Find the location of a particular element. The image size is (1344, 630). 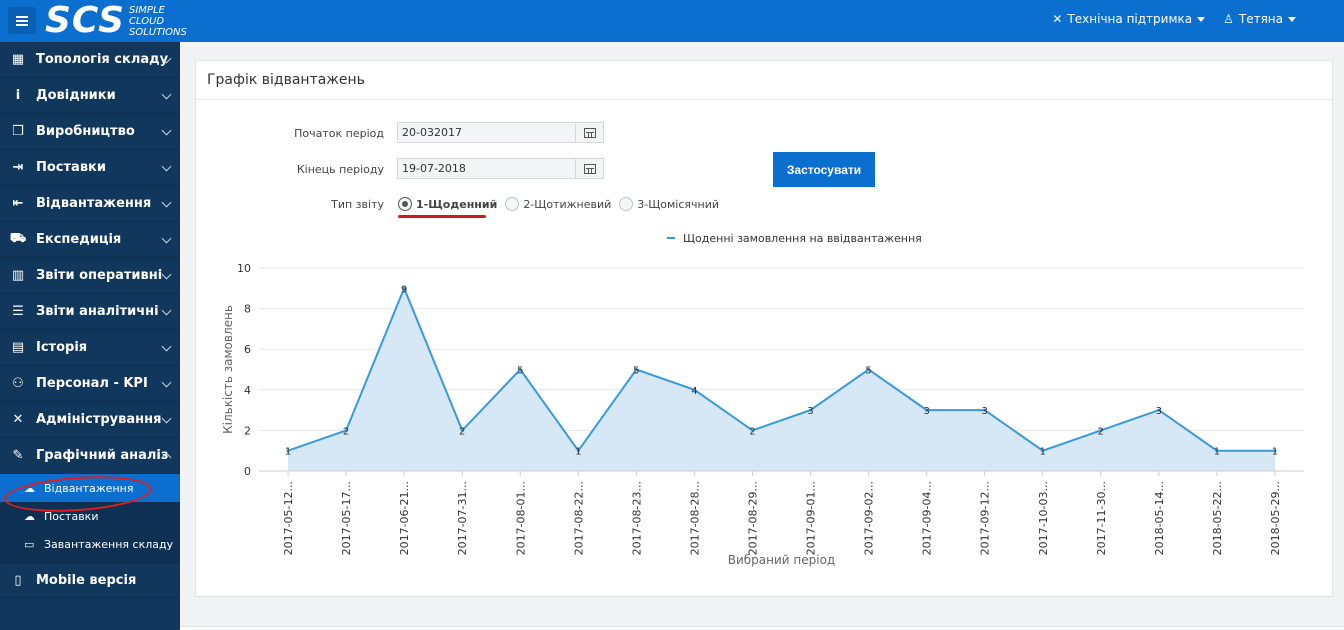

sidebar-item: ▤ Історія is located at coordinates (90, 348).